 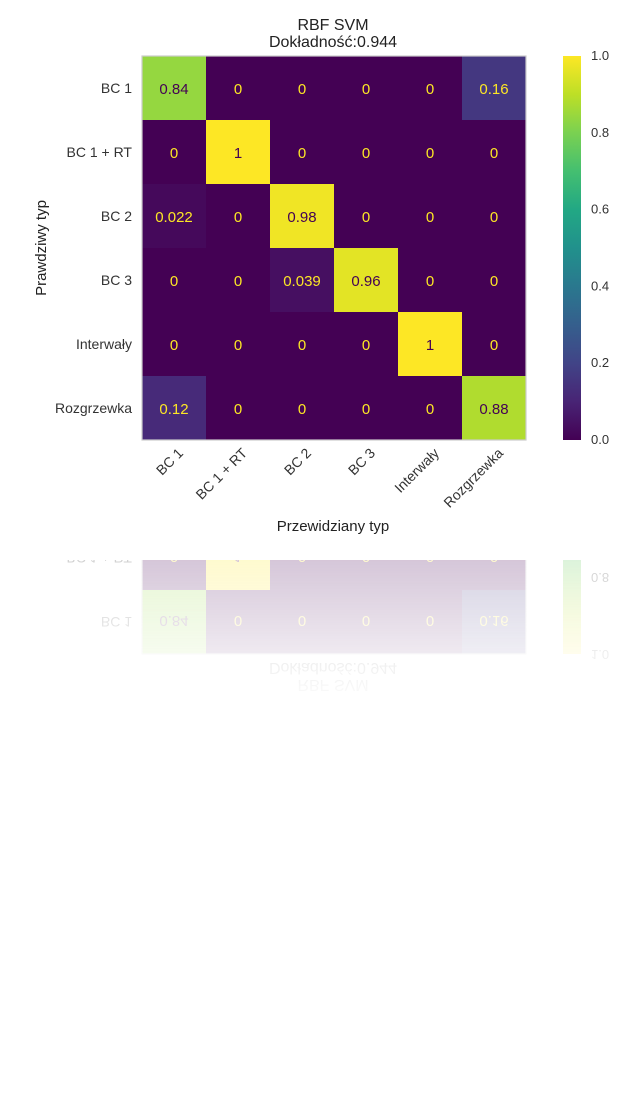 I want to click on plot-frame, so click(x=334, y=607).